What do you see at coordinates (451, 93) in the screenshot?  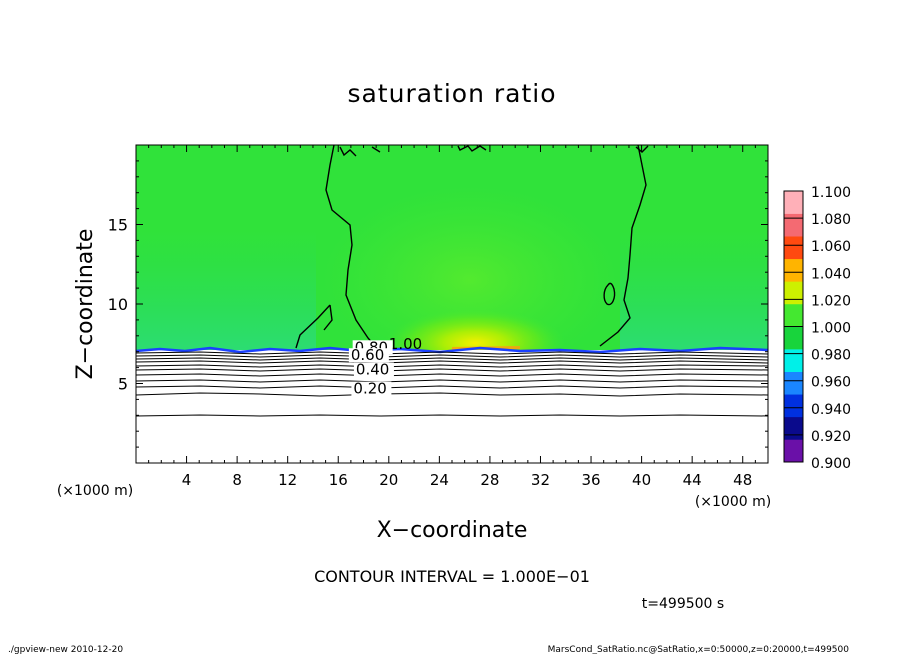 I see `chart-title: saturation ratio` at bounding box center [451, 93].